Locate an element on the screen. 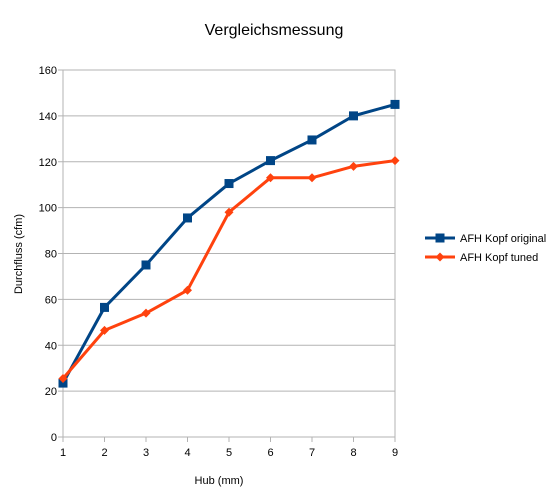 Image resolution: width=557 pixels, height=504 pixels. y-tick-label: 80 is located at coordinates (51, 255).